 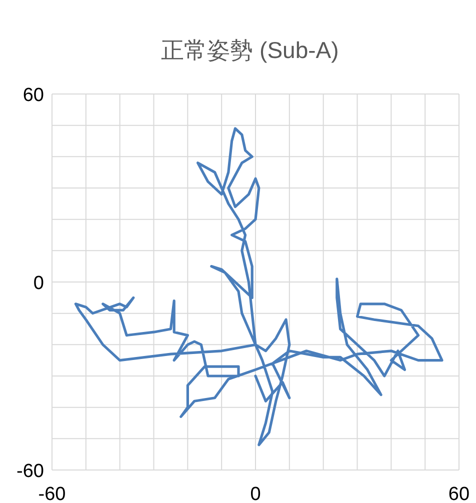 What do you see at coordinates (33, 95) in the screenshot?
I see `y-tick-label: 60` at bounding box center [33, 95].